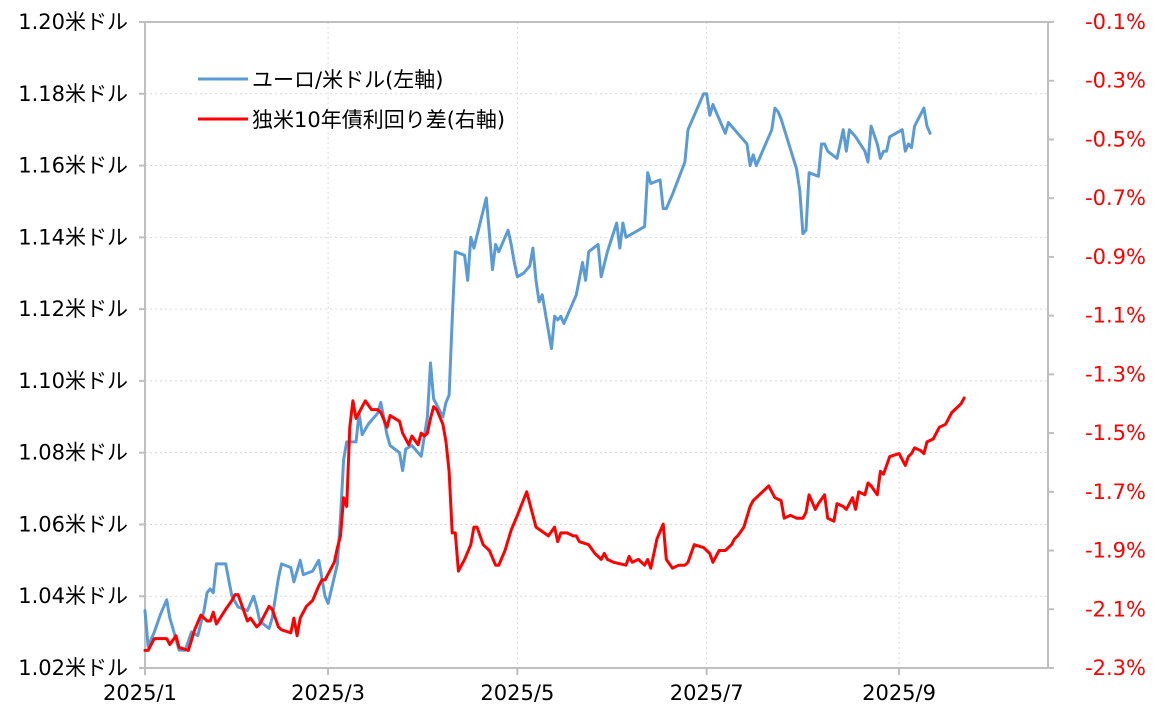 The image size is (1164, 708). I want to click on right-tick-label: -0.9%, so click(1115, 257).